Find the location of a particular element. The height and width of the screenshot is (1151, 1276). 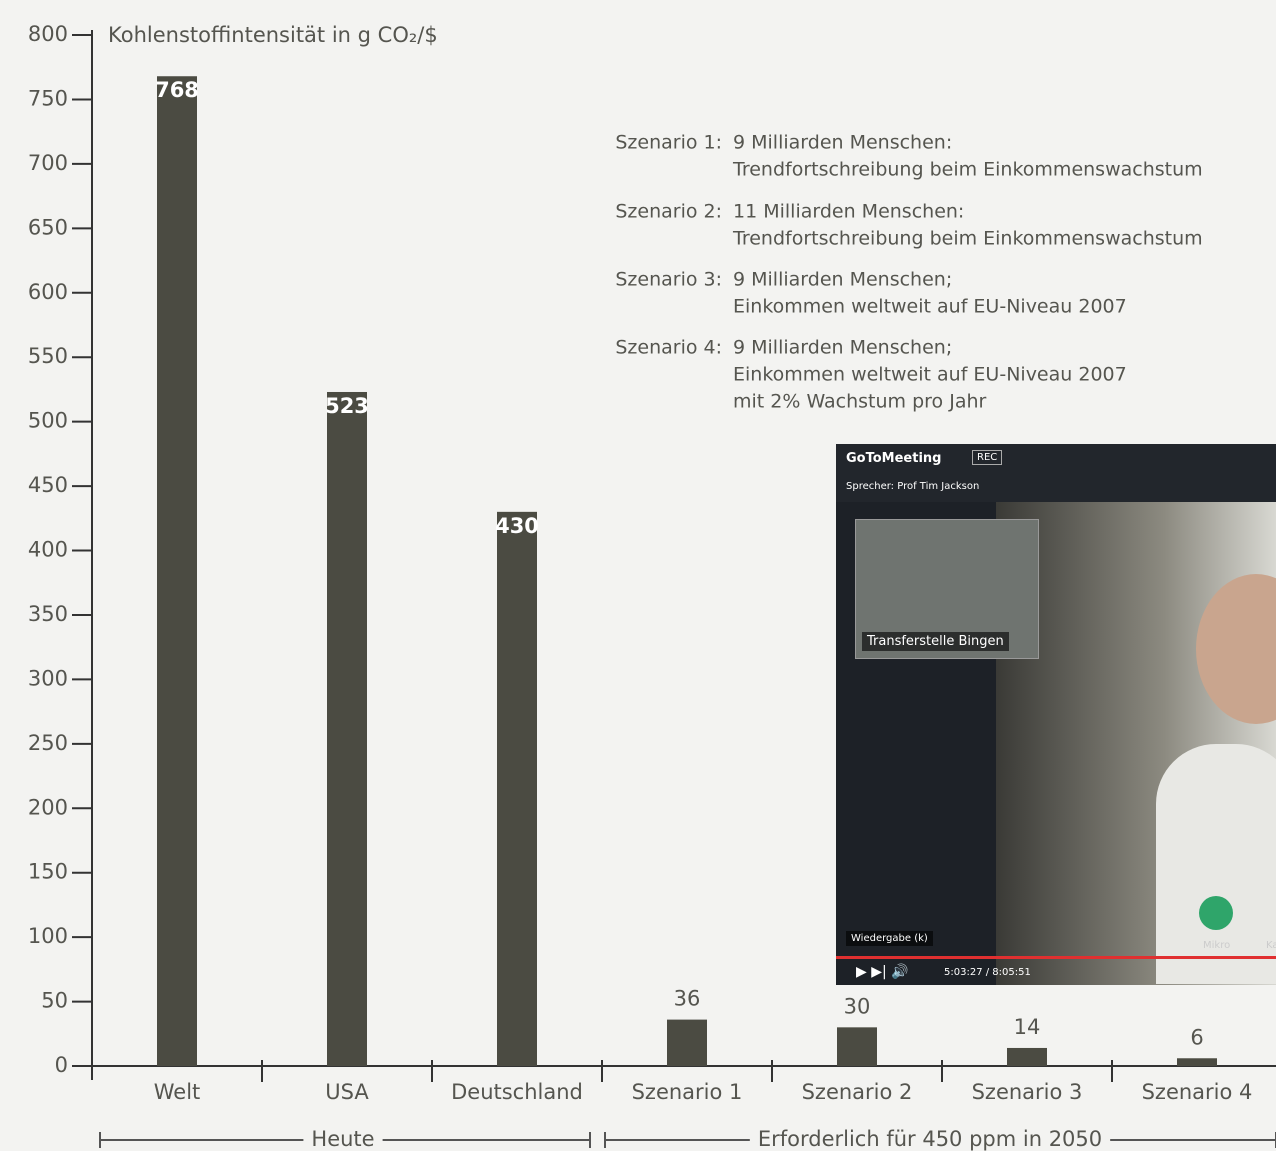

y-tick-label: 200 is located at coordinates (48, 807).